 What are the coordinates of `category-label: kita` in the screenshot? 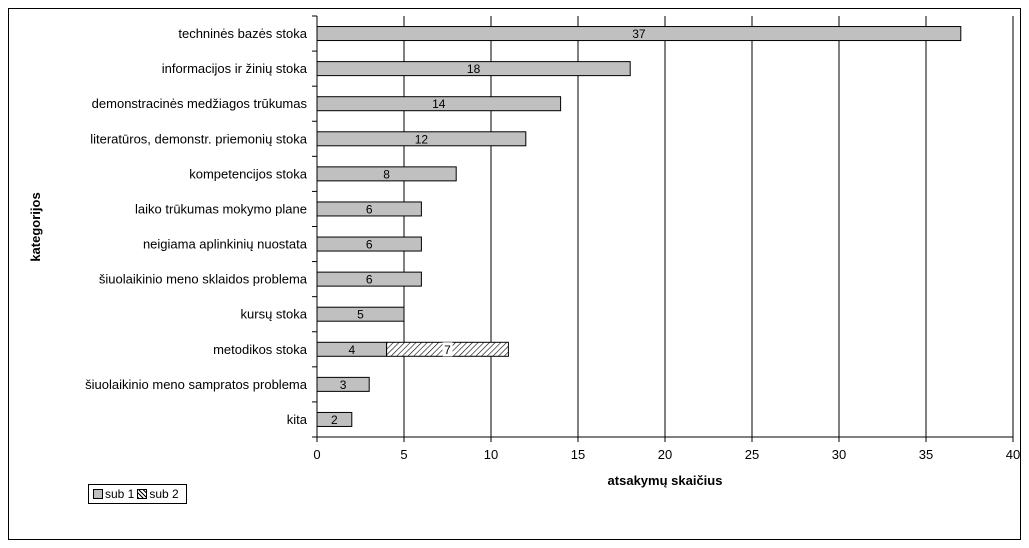 It's located at (297, 419).